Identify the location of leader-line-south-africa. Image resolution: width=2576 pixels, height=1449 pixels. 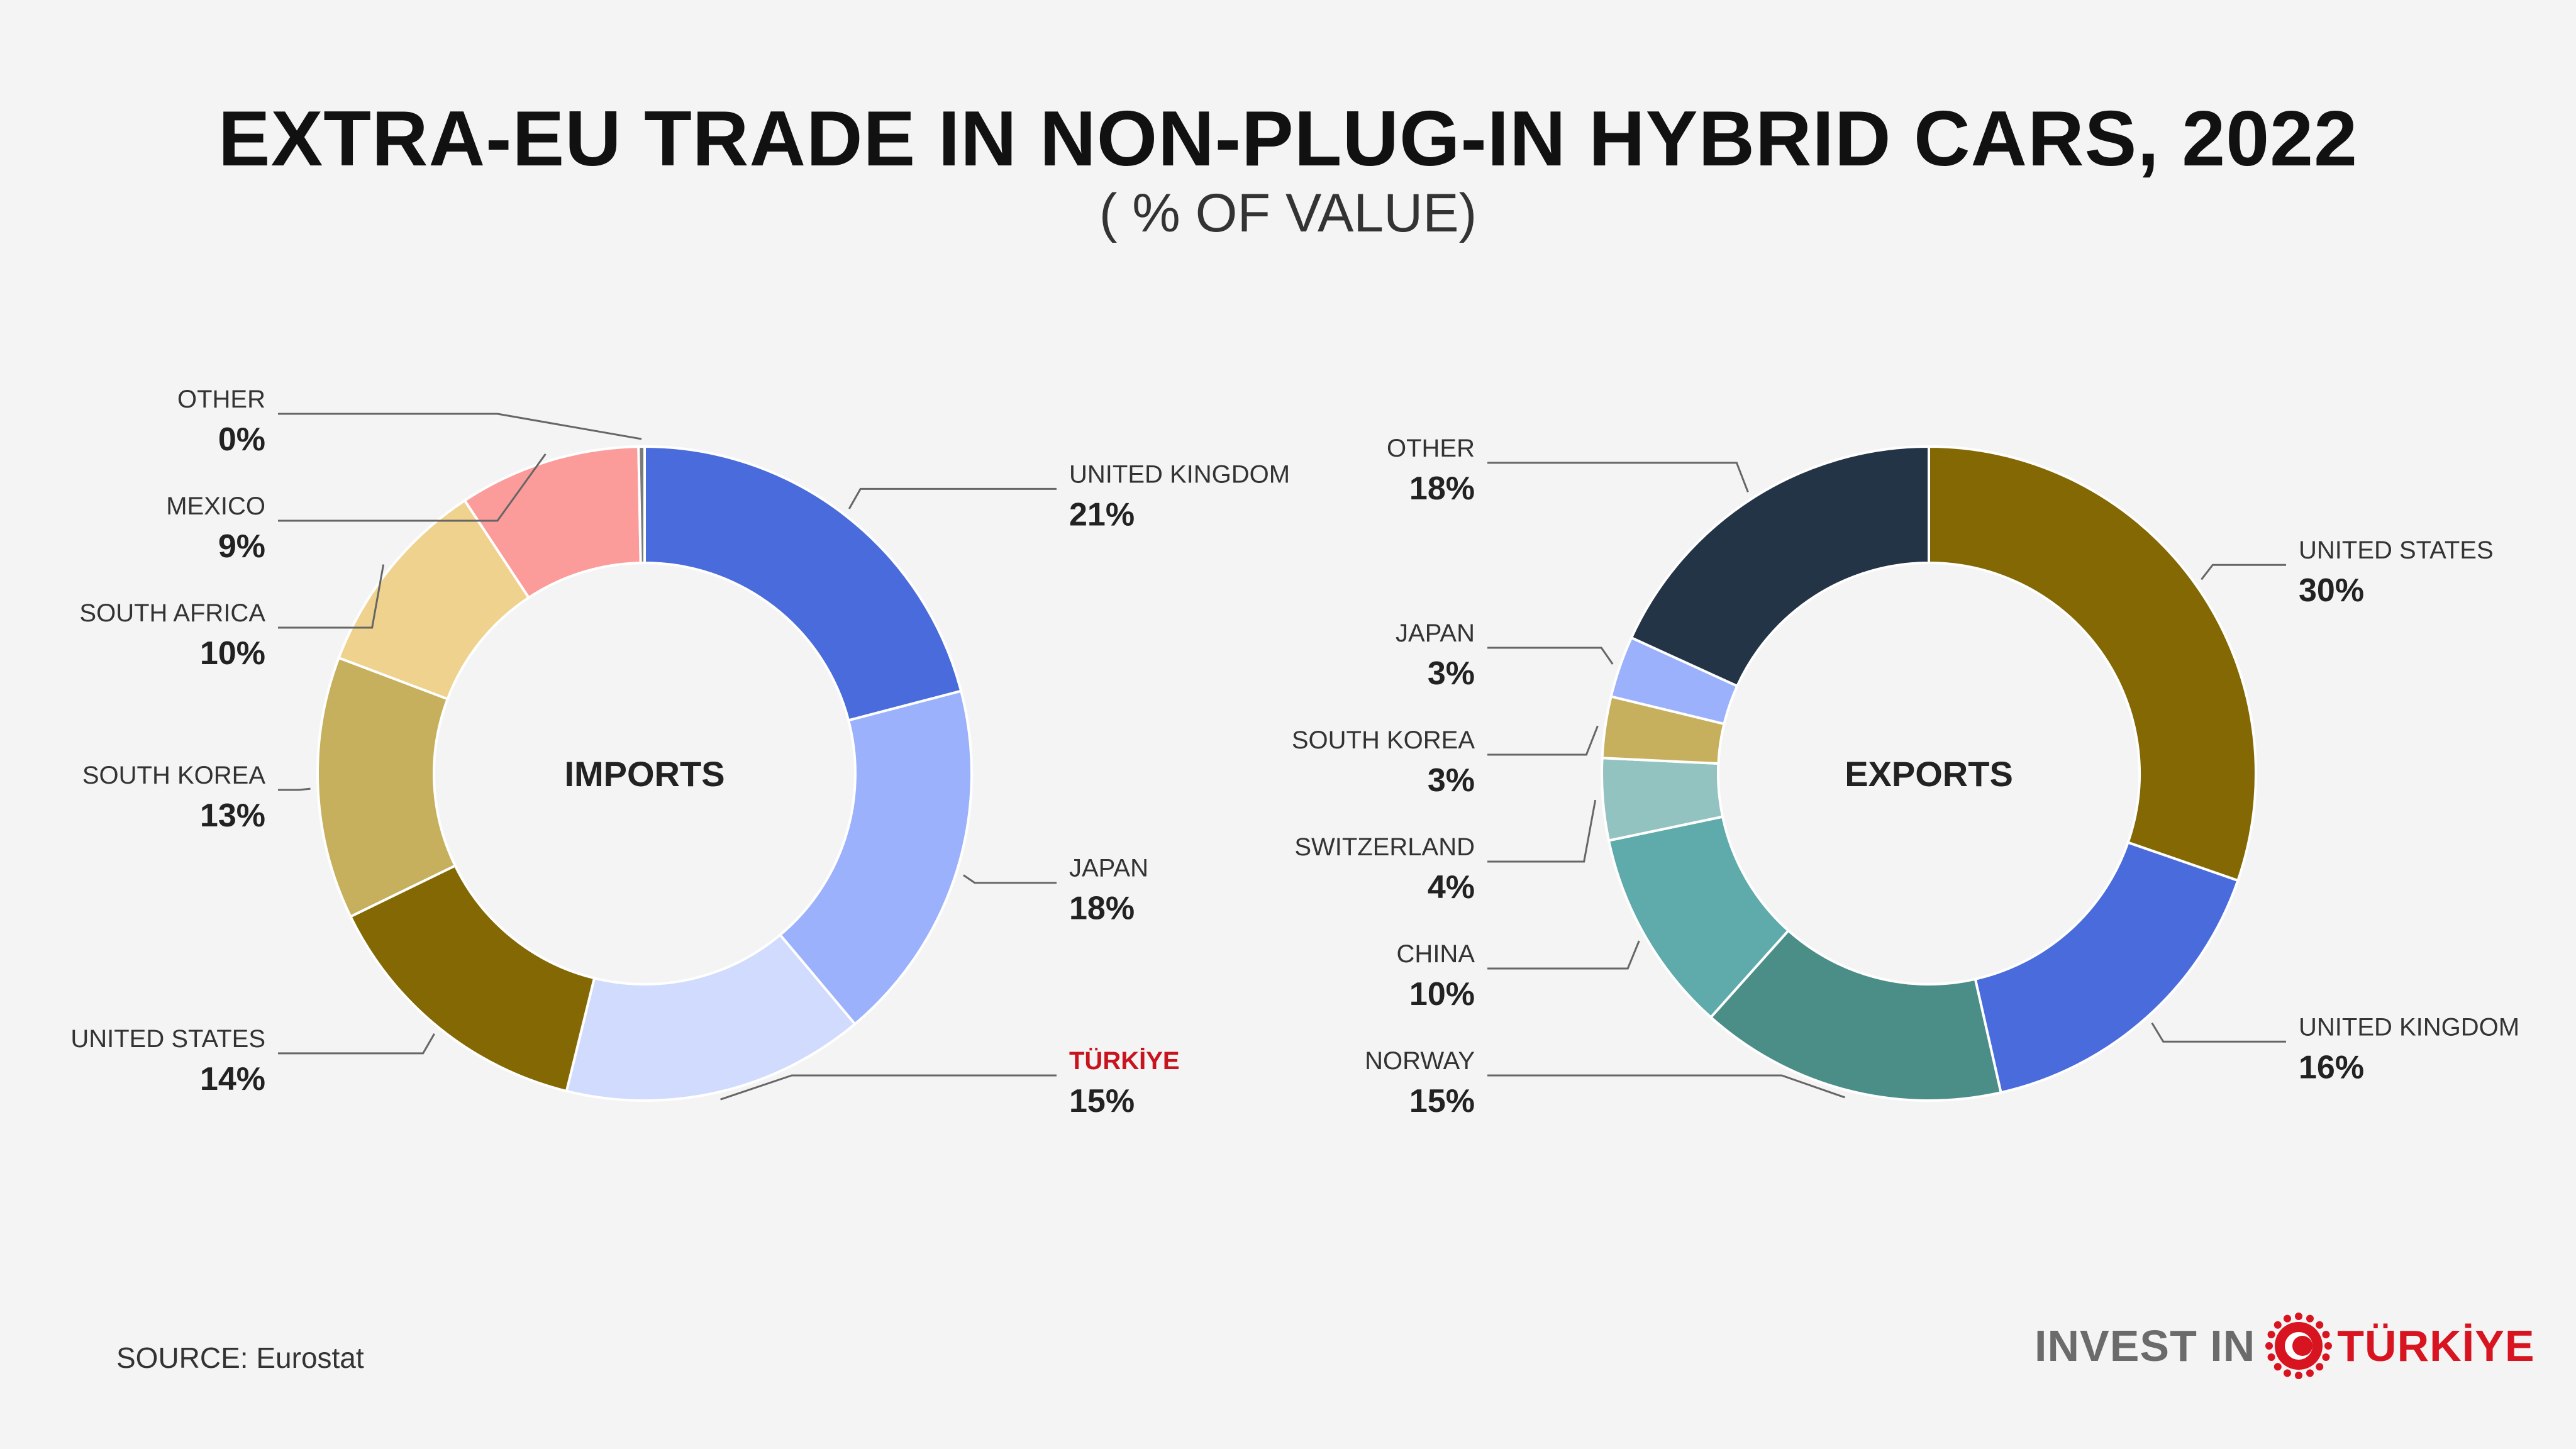
(331, 596).